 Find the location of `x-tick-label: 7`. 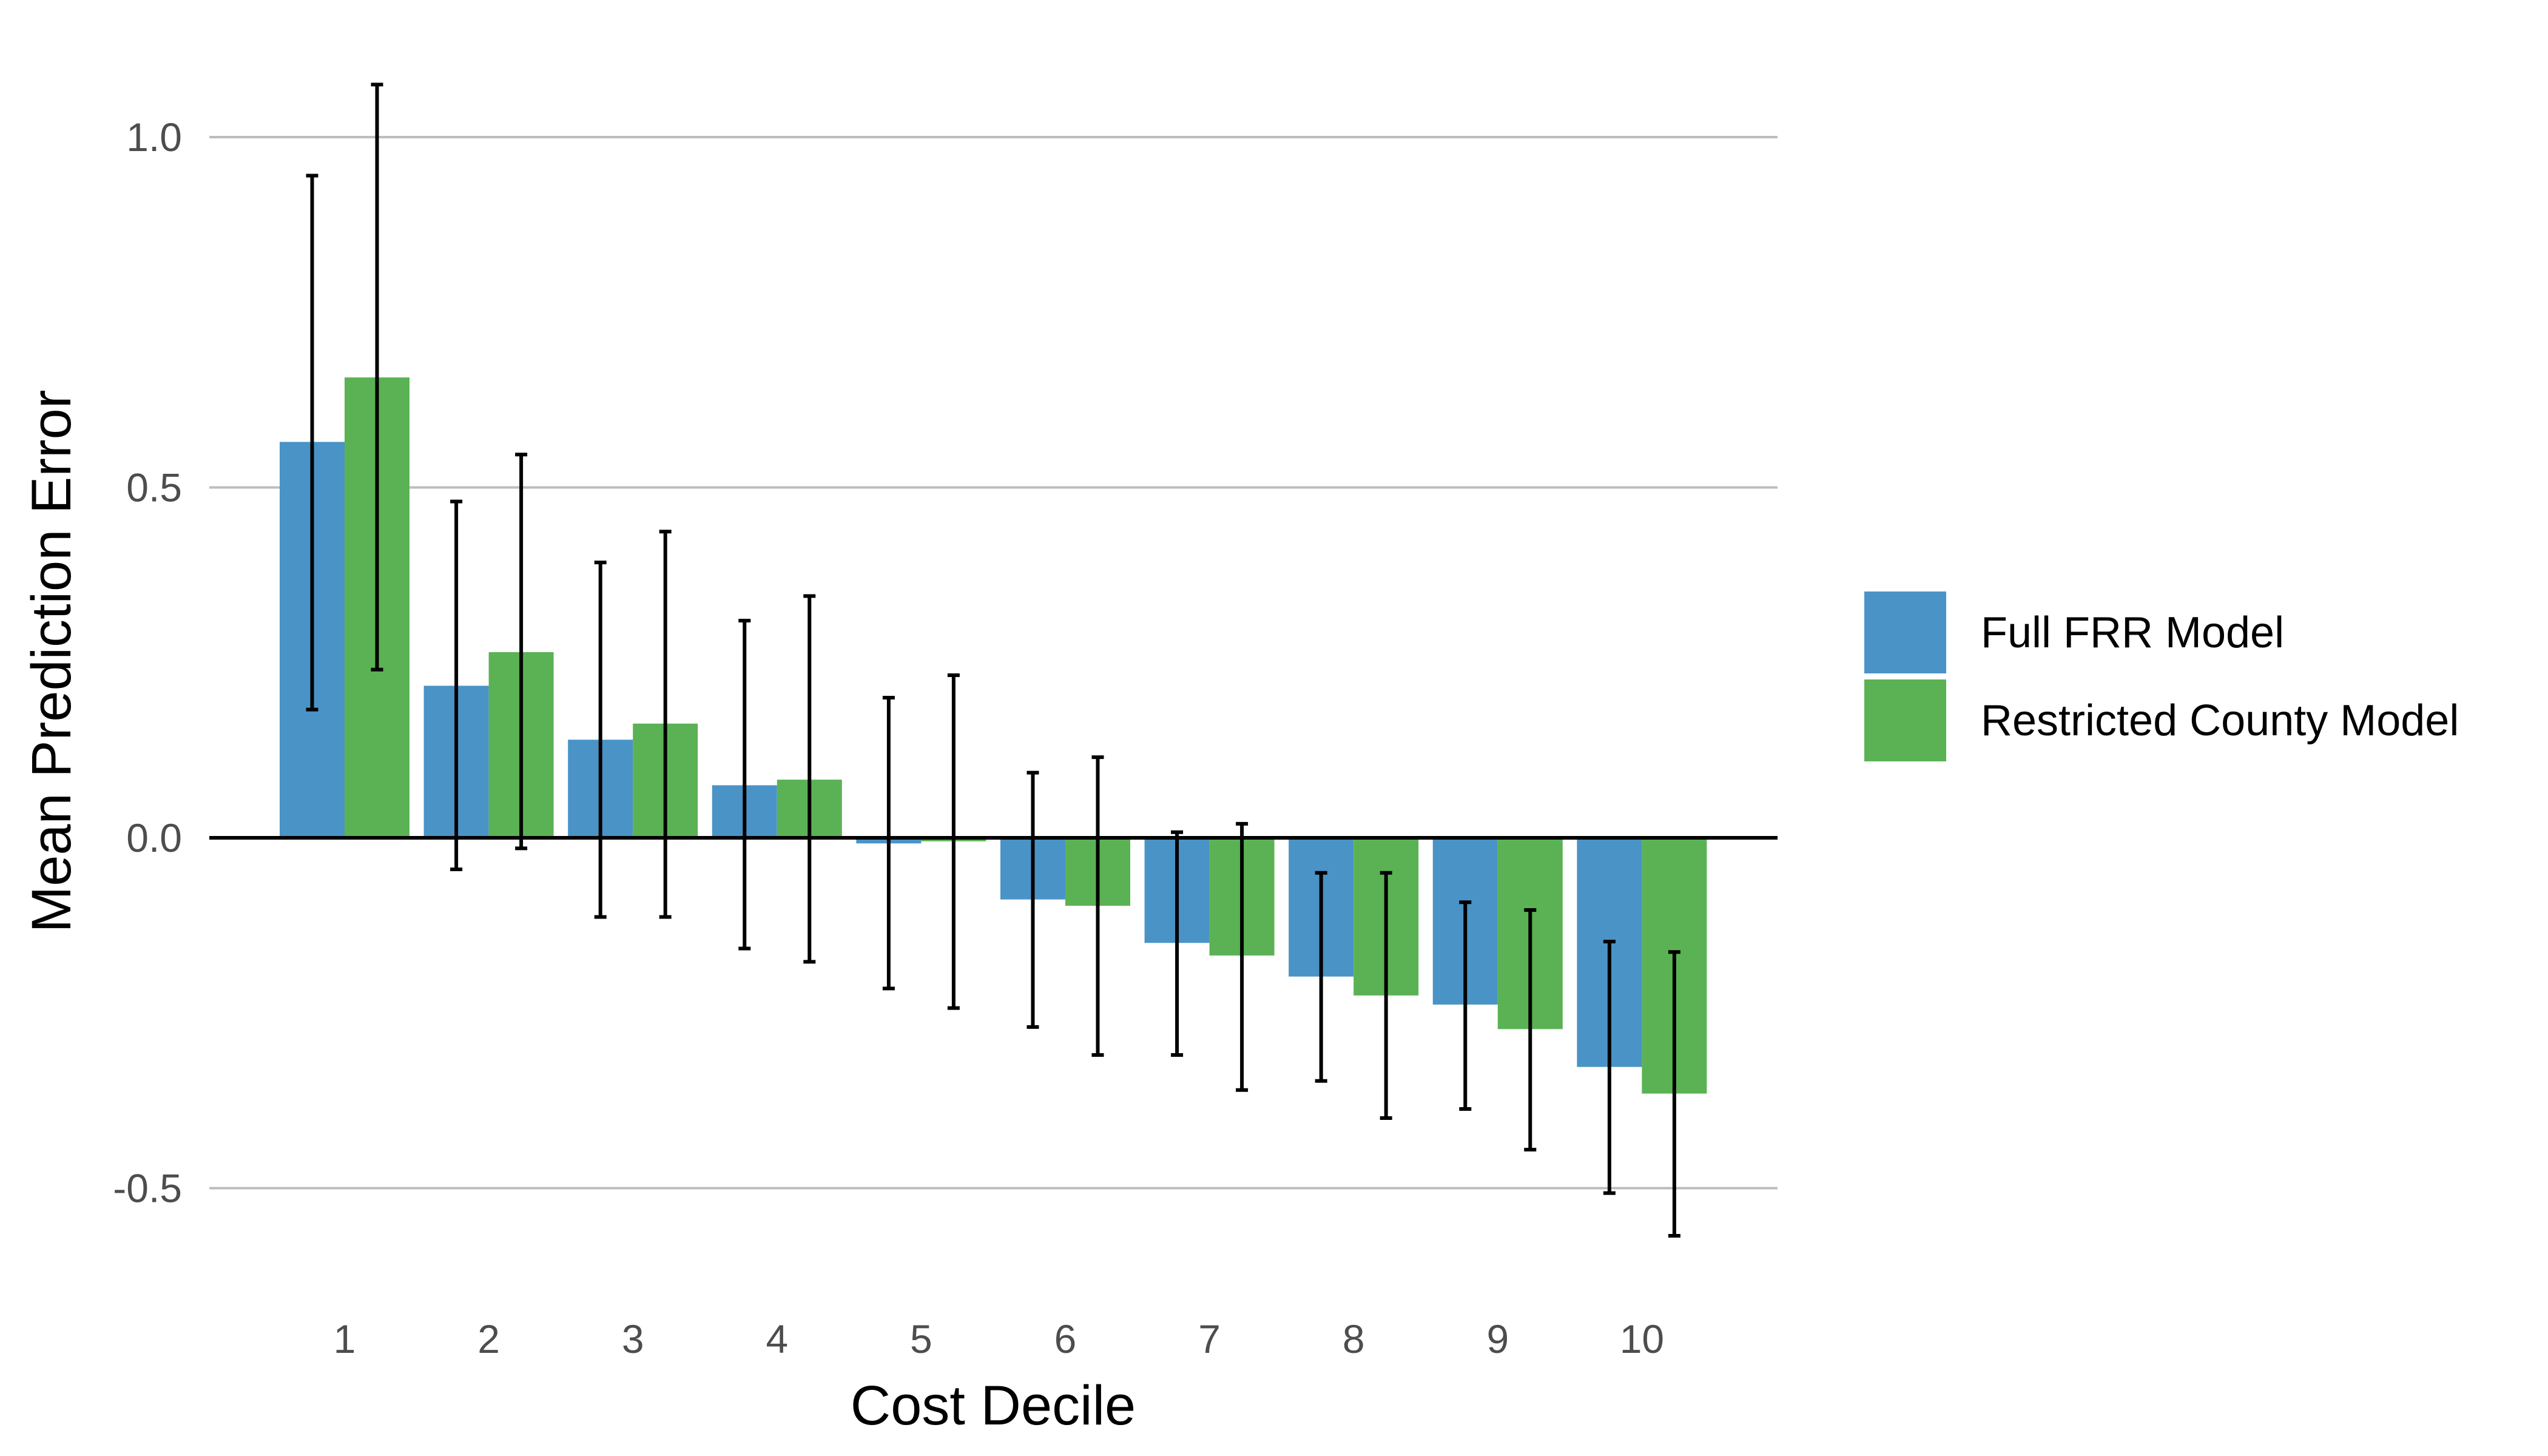

x-tick-label: 7 is located at coordinates (1209, 1338).